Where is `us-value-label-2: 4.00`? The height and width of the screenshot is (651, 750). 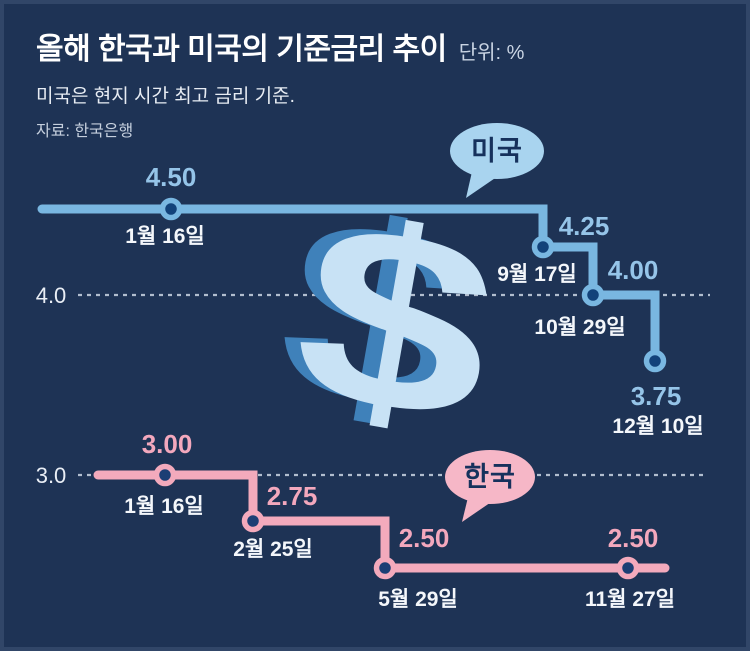
us-value-label-2: 4.00 is located at coordinates (633, 270).